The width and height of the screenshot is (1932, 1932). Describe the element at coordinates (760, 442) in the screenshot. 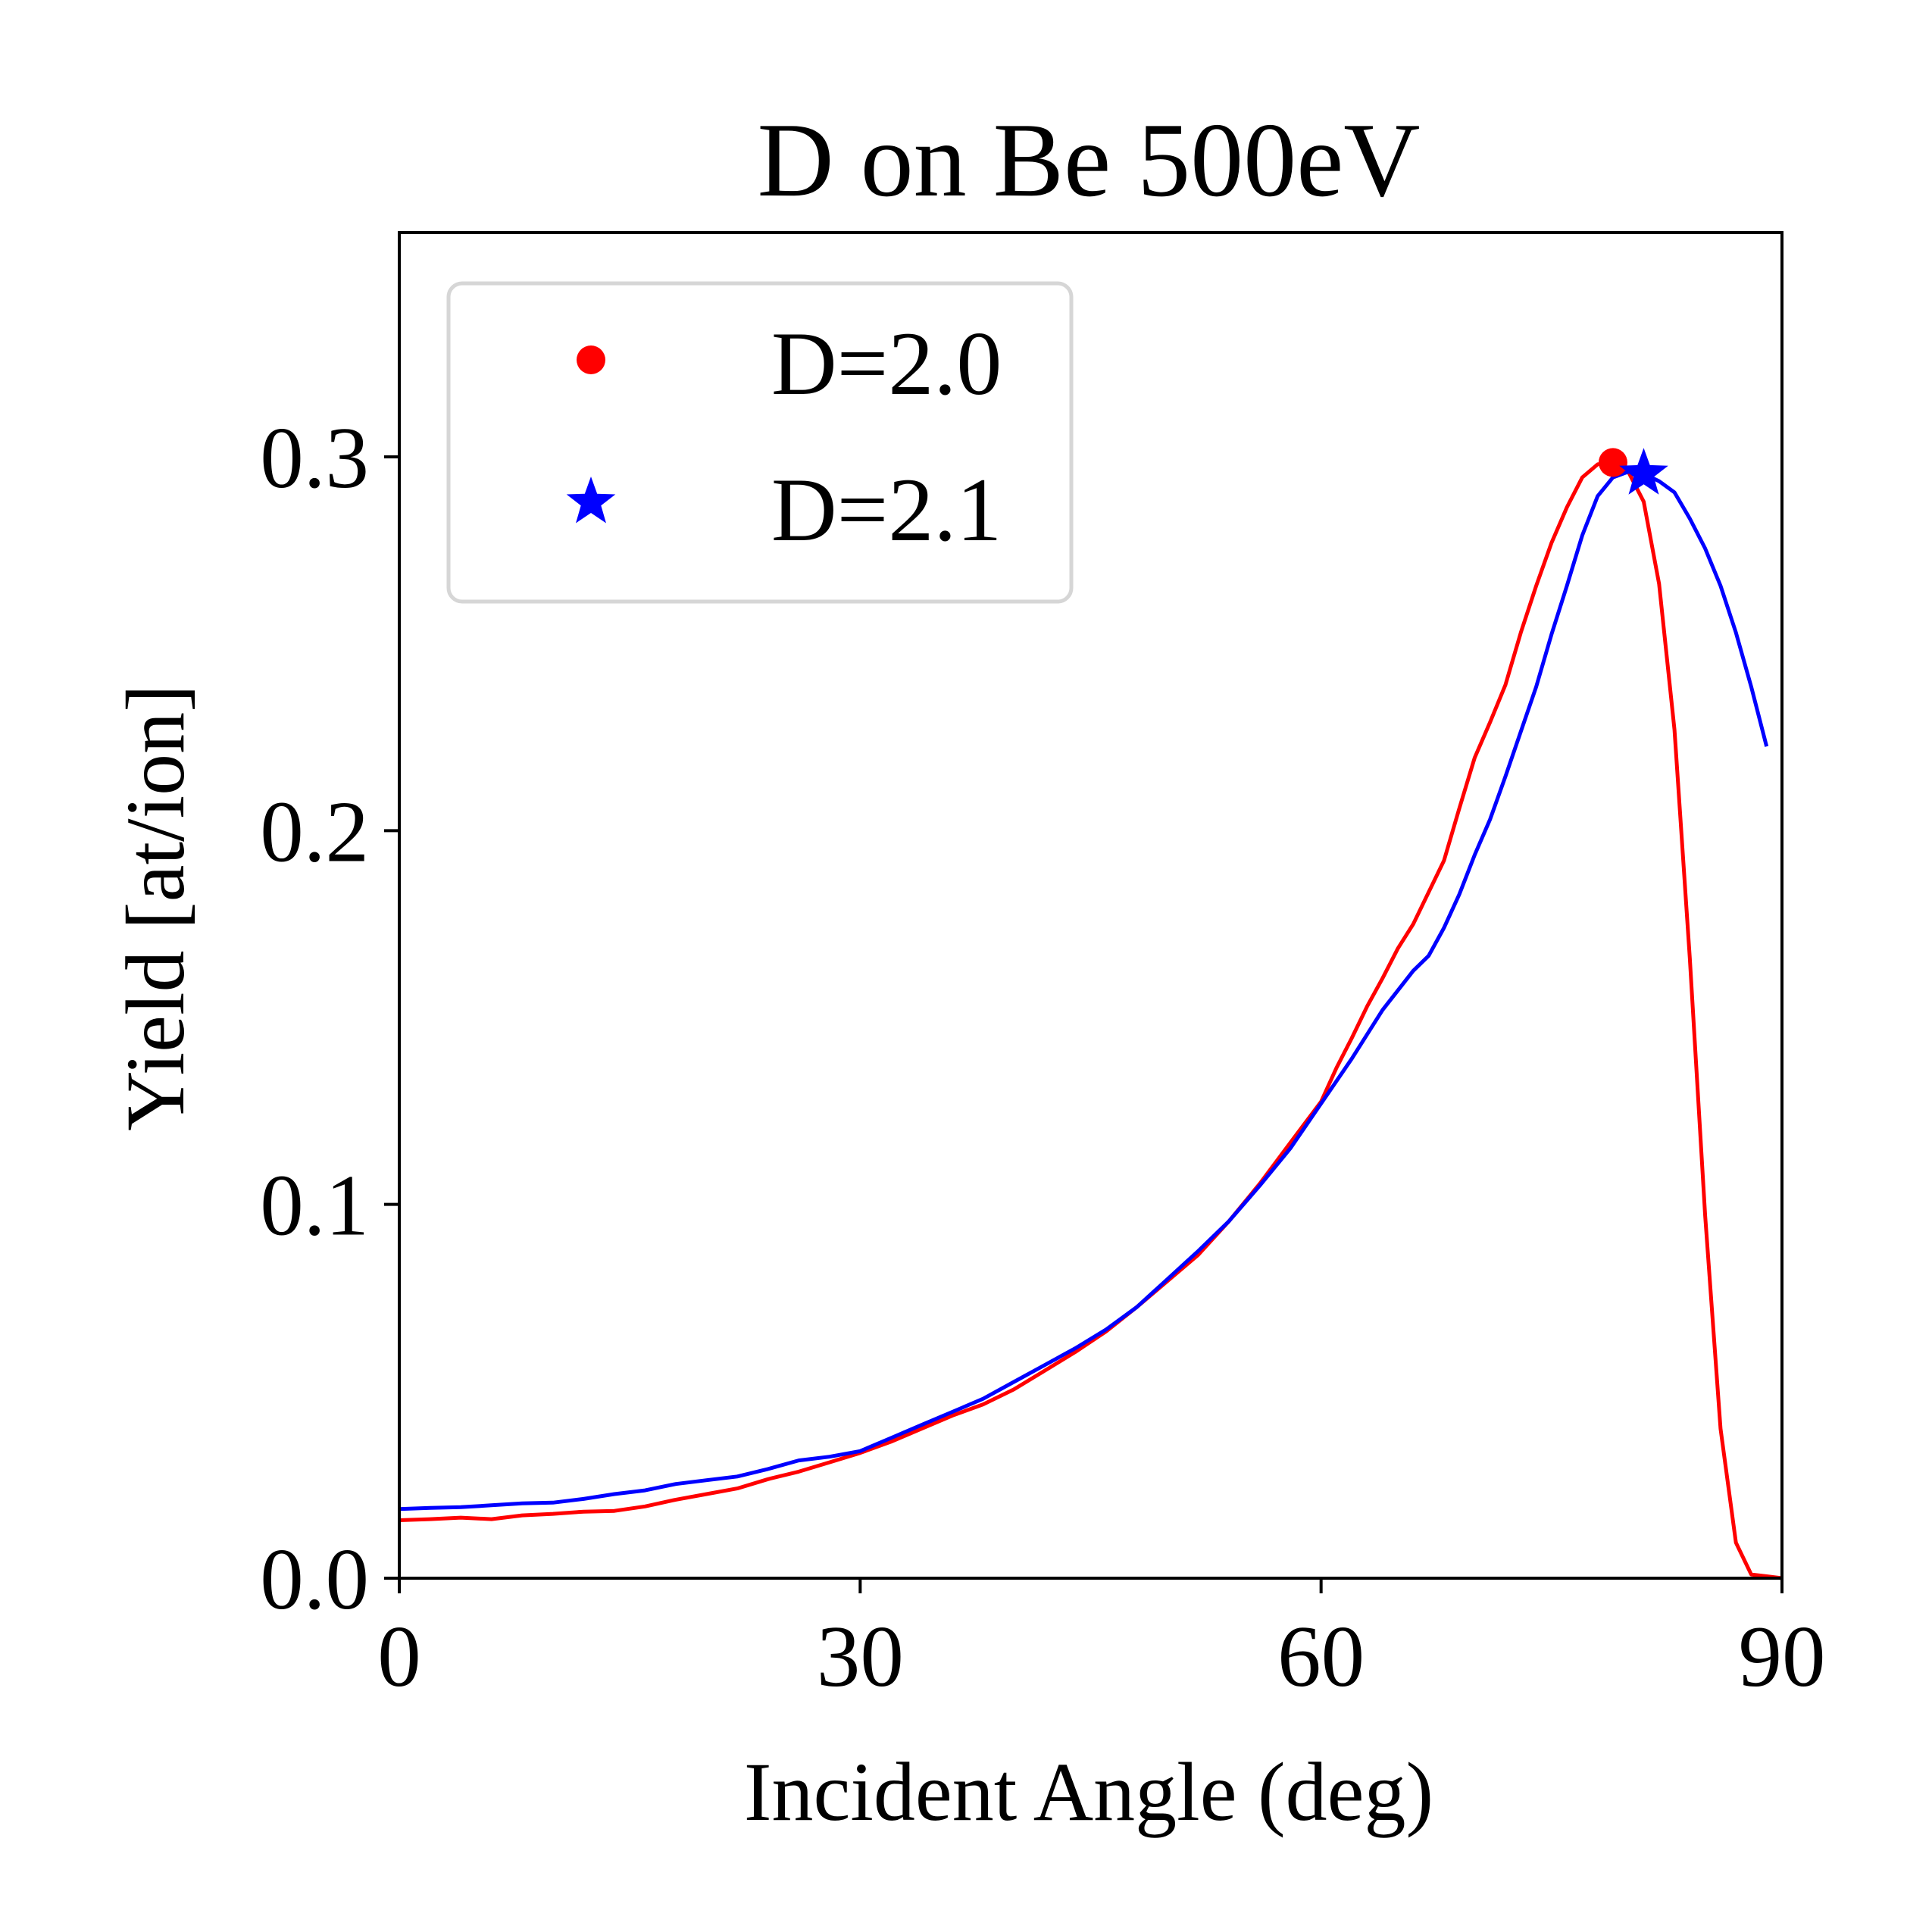

I see `legend: D=2.0 D=2.1` at that location.